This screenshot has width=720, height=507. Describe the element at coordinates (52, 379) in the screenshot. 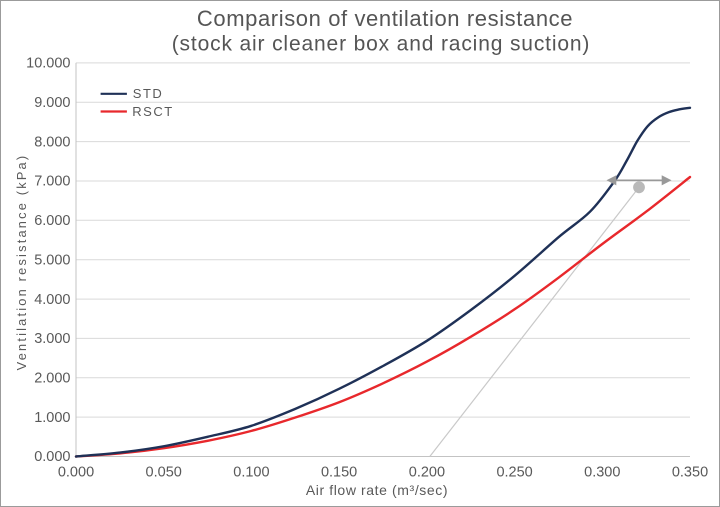

I see `svg-text: 2.000` at that location.